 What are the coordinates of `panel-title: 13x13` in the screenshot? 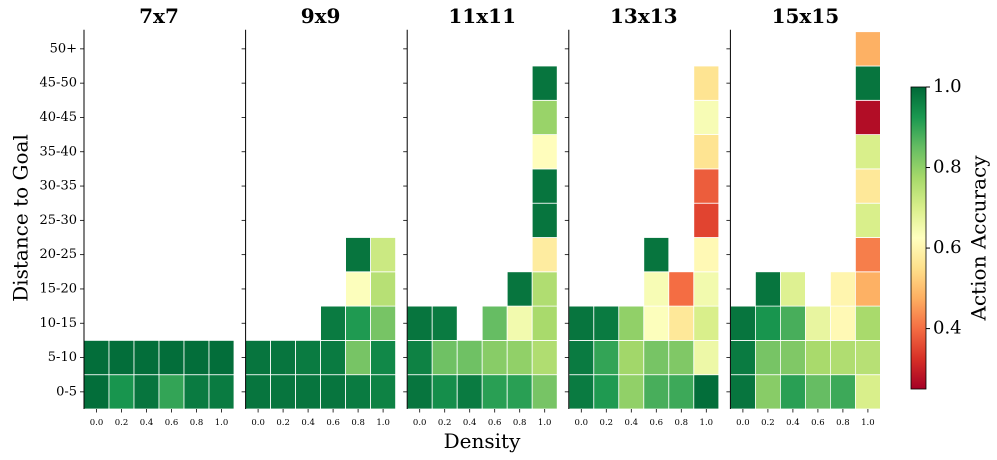 It's located at (644, 16).